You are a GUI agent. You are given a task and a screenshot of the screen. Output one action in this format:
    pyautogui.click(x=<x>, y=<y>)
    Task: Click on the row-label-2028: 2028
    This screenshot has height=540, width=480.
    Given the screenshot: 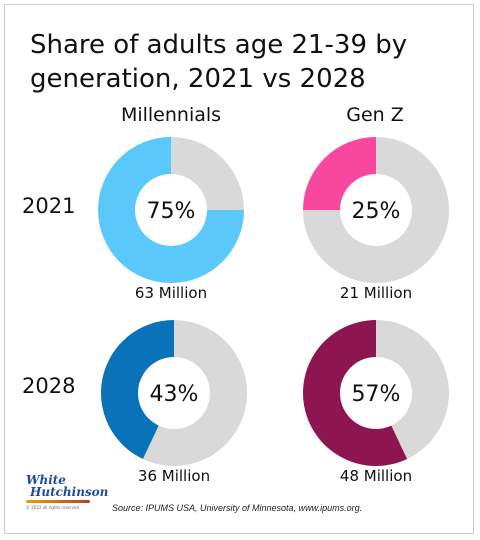 What is the action you would take?
    pyautogui.click(x=49, y=386)
    